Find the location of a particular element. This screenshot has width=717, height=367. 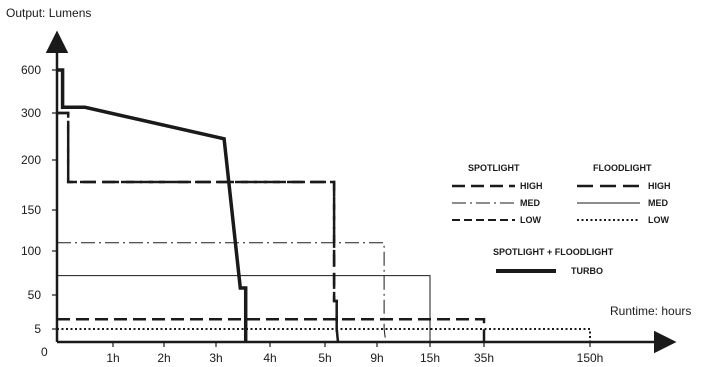

x-tick-label: 5h is located at coordinates (324, 358).